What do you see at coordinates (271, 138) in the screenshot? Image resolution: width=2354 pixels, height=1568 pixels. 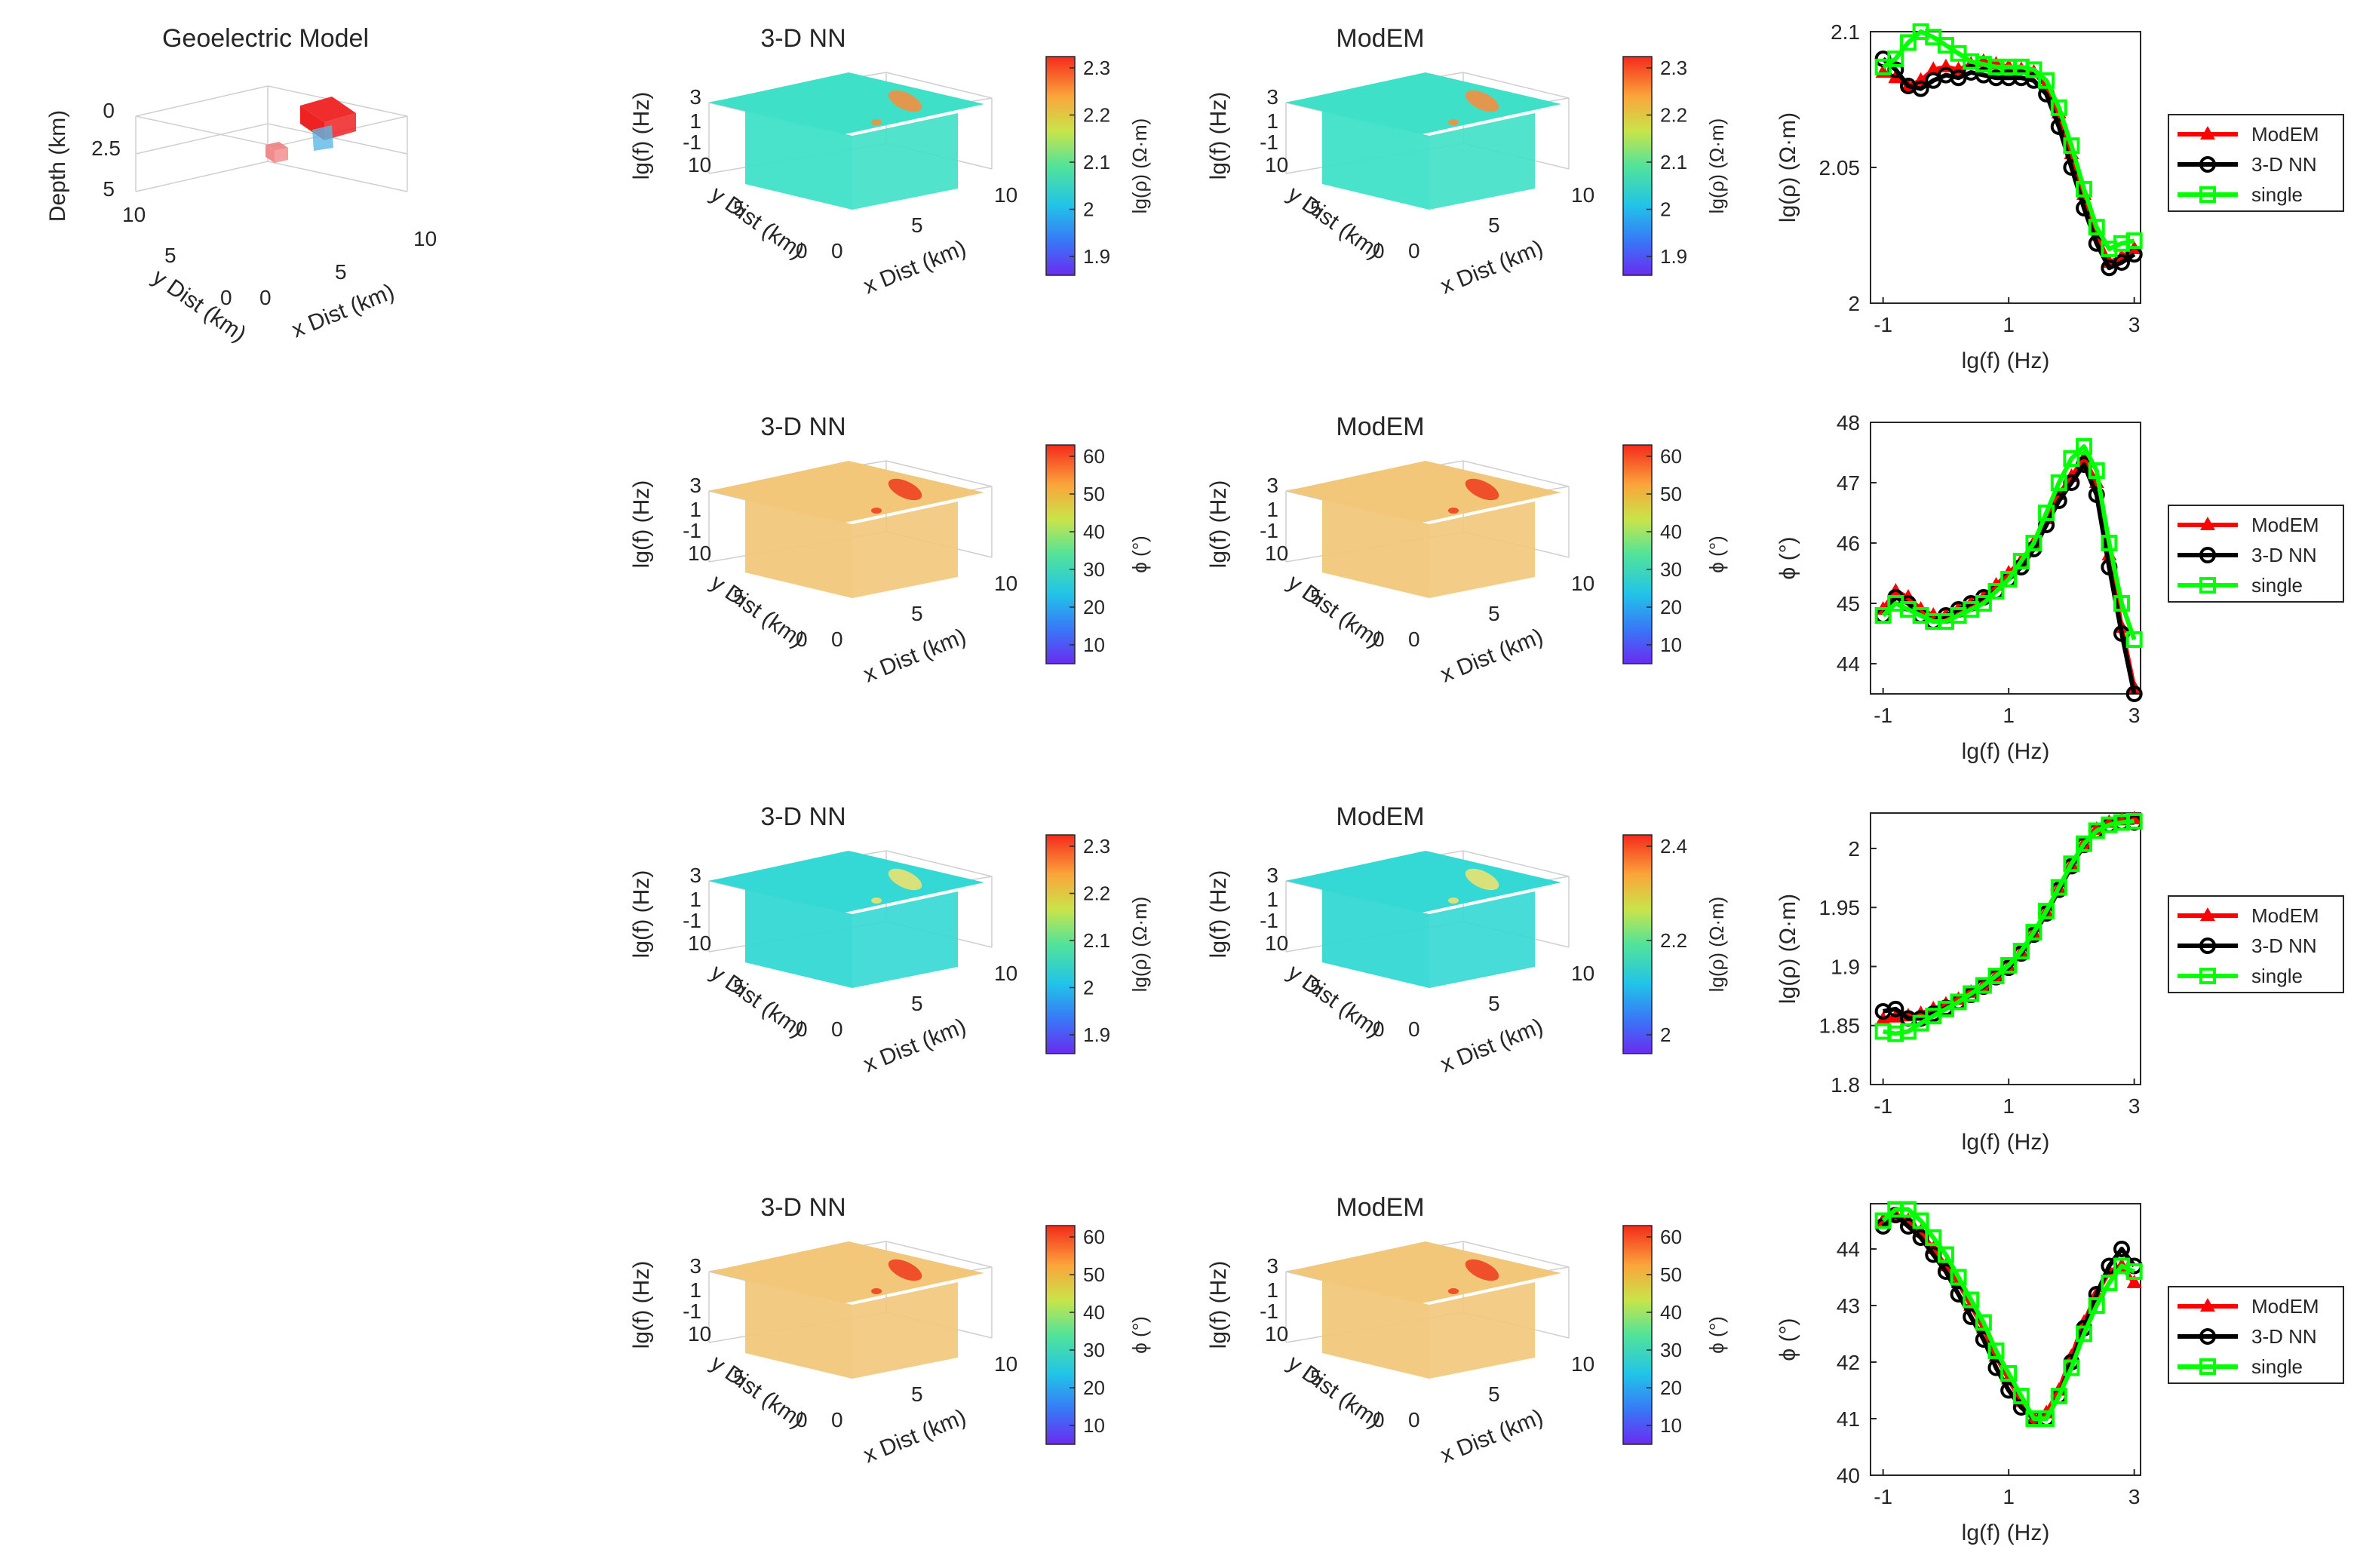 I see `geo-model-box` at bounding box center [271, 138].